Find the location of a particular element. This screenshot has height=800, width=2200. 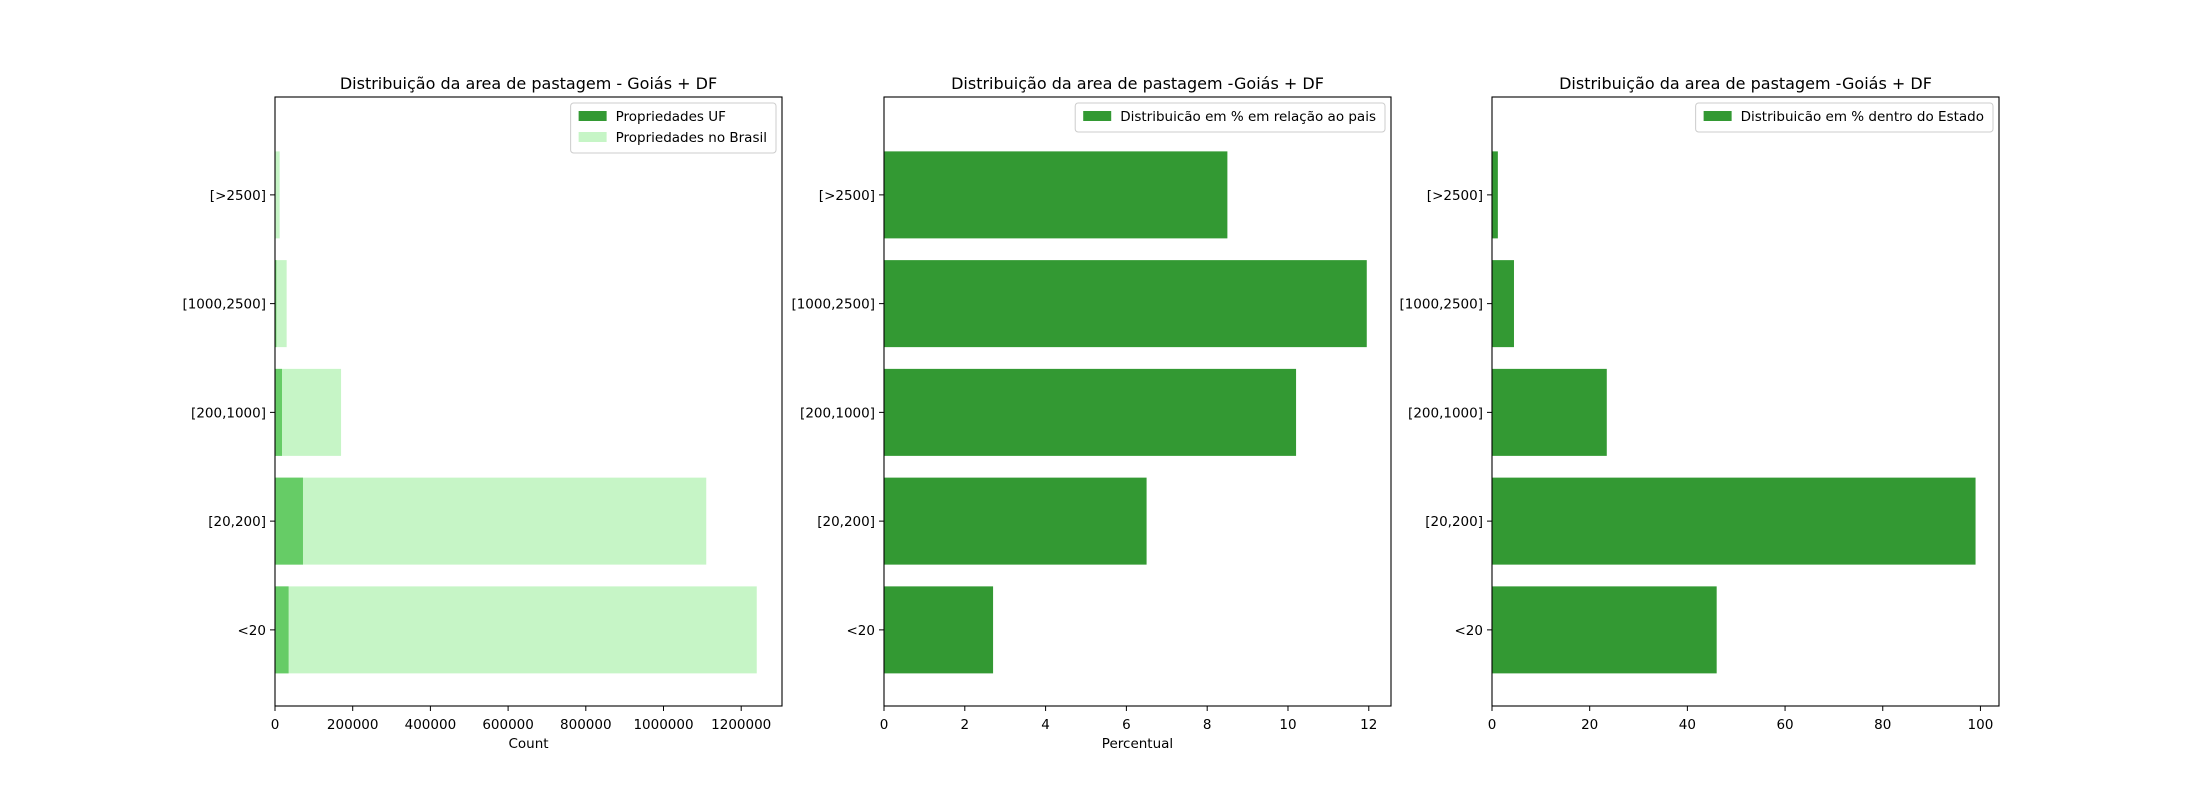

x-tick-label: 12 is located at coordinates (1368, 725).